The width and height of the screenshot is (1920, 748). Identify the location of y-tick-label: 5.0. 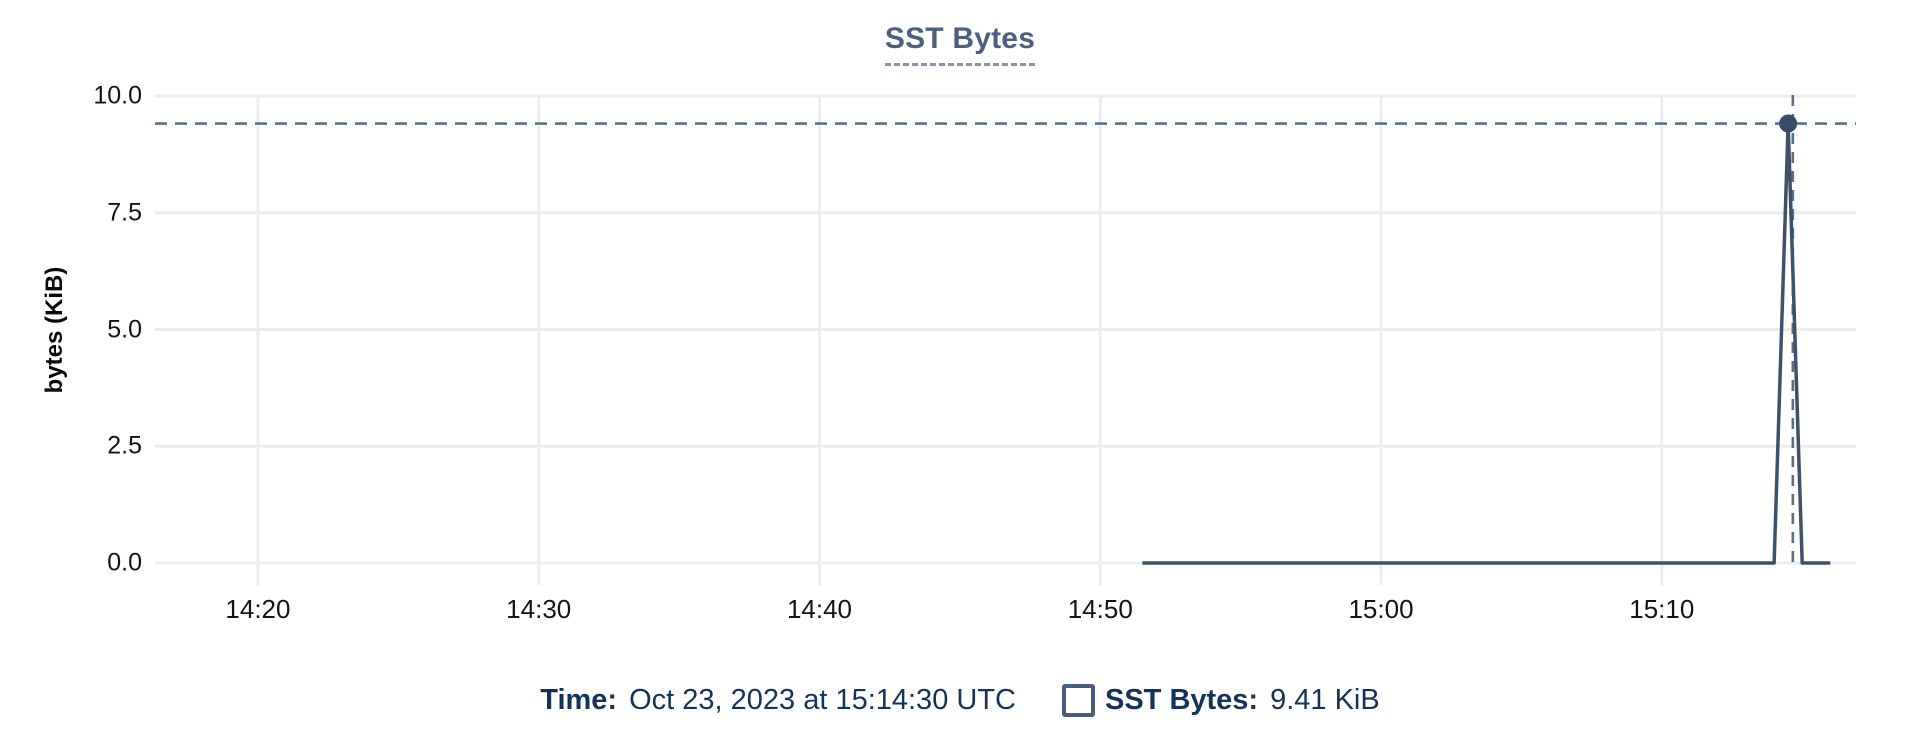
(124, 329).